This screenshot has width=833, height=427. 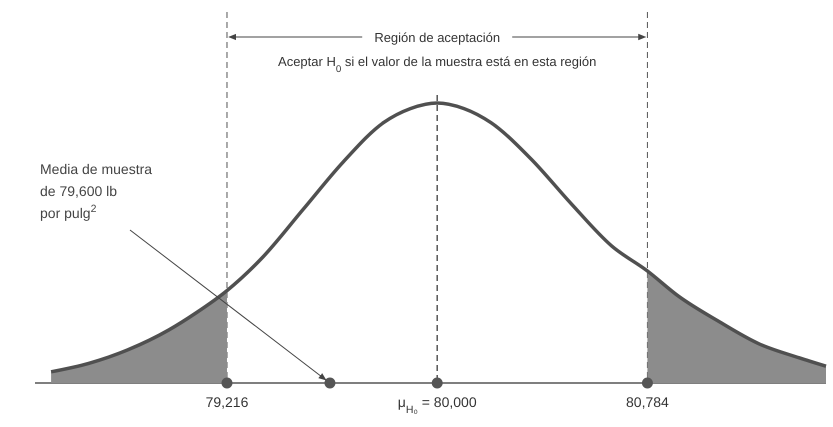 I want to click on x-tick-label: 79,216, so click(x=227, y=402).